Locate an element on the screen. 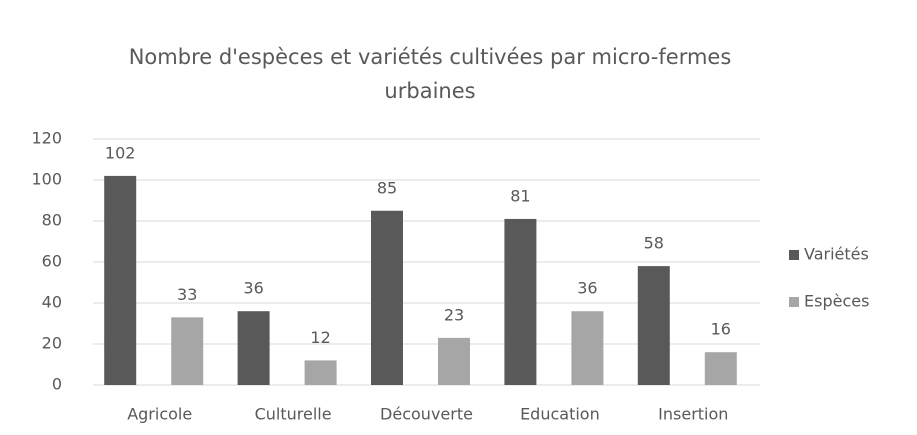  data-label: 12 is located at coordinates (320, 337).